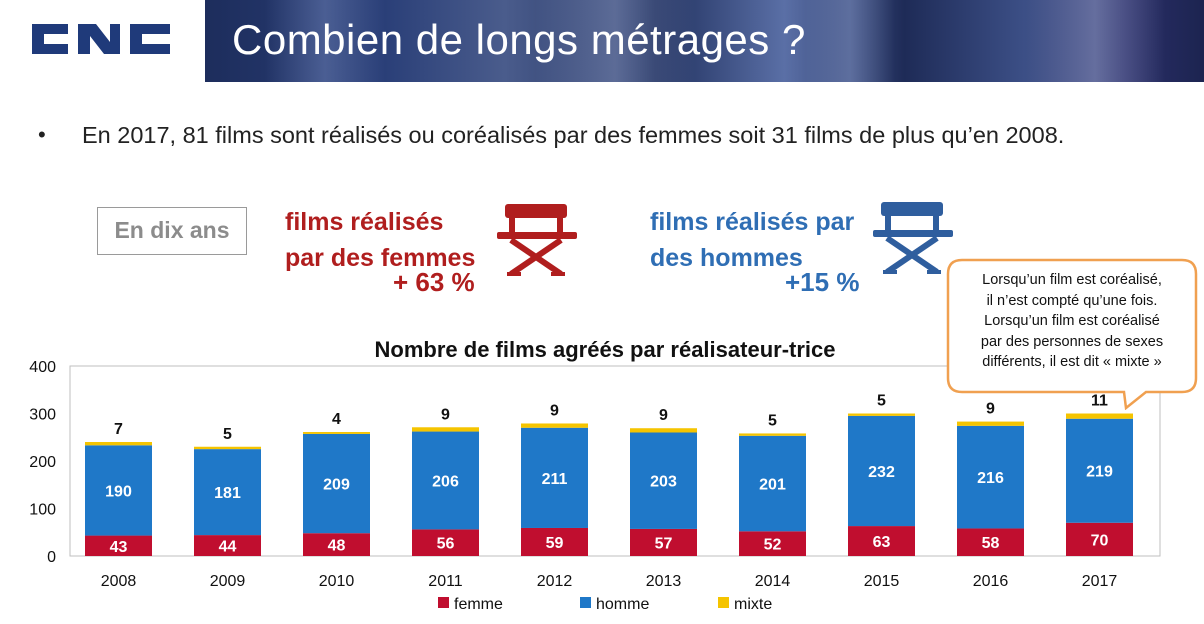 The image size is (1204, 624). I want to click on x-tick-label: 2014, so click(773, 581).